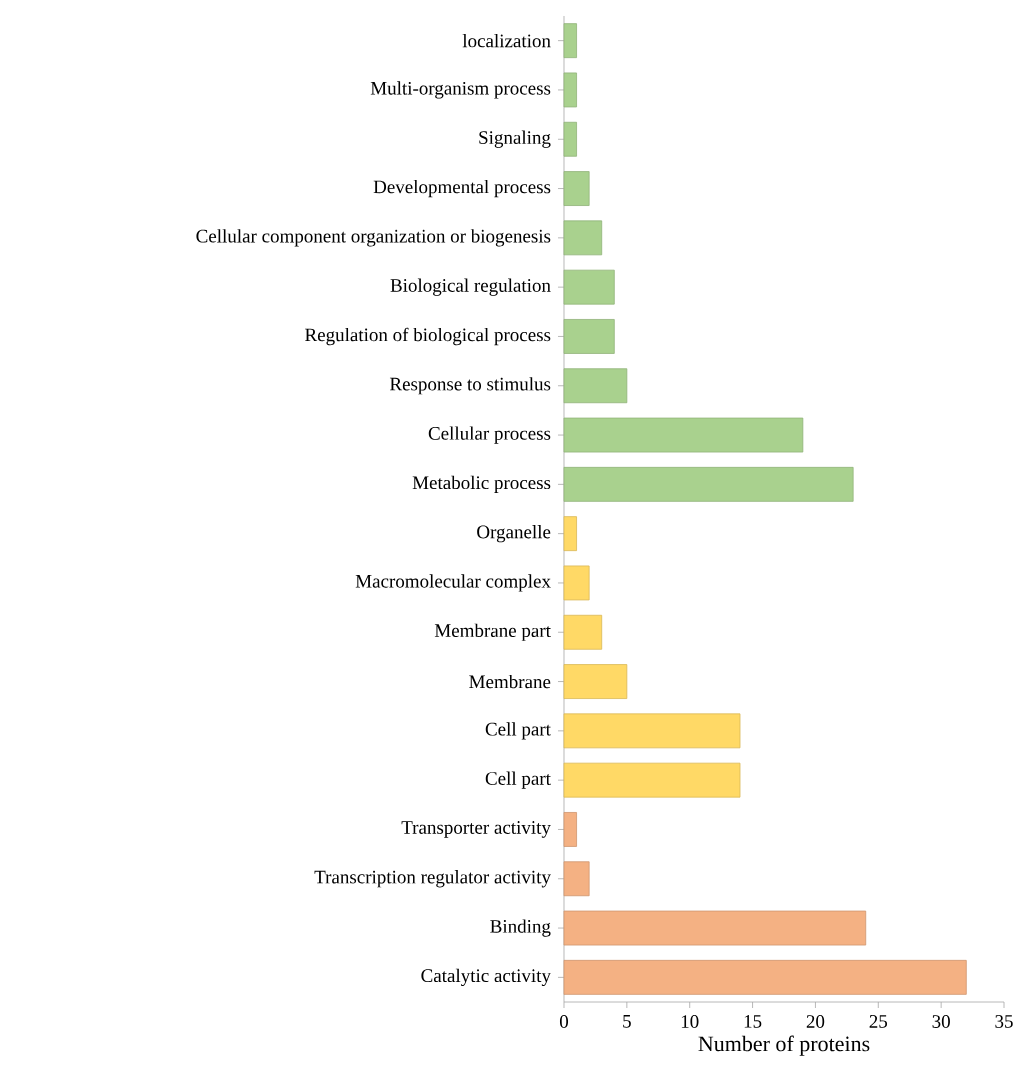 Image resolution: width=1017 pixels, height=1068 pixels. I want to click on x-axis-title: Number of proteins, so click(784, 1045).